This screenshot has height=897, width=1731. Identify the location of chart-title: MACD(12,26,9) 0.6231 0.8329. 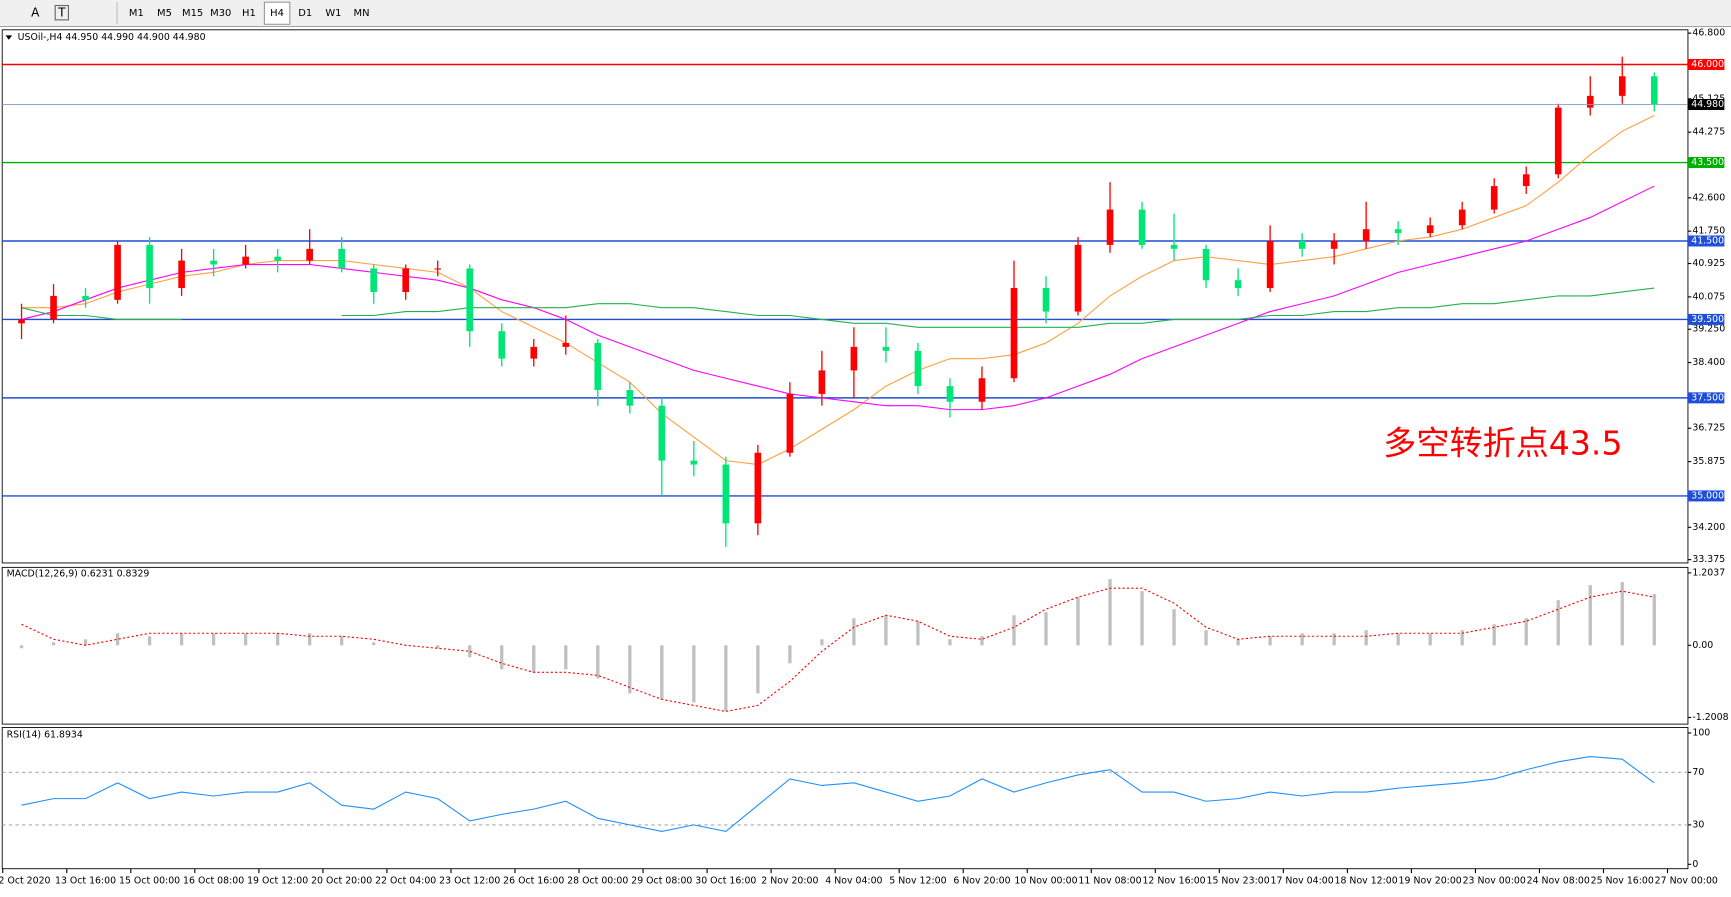
(78, 573).